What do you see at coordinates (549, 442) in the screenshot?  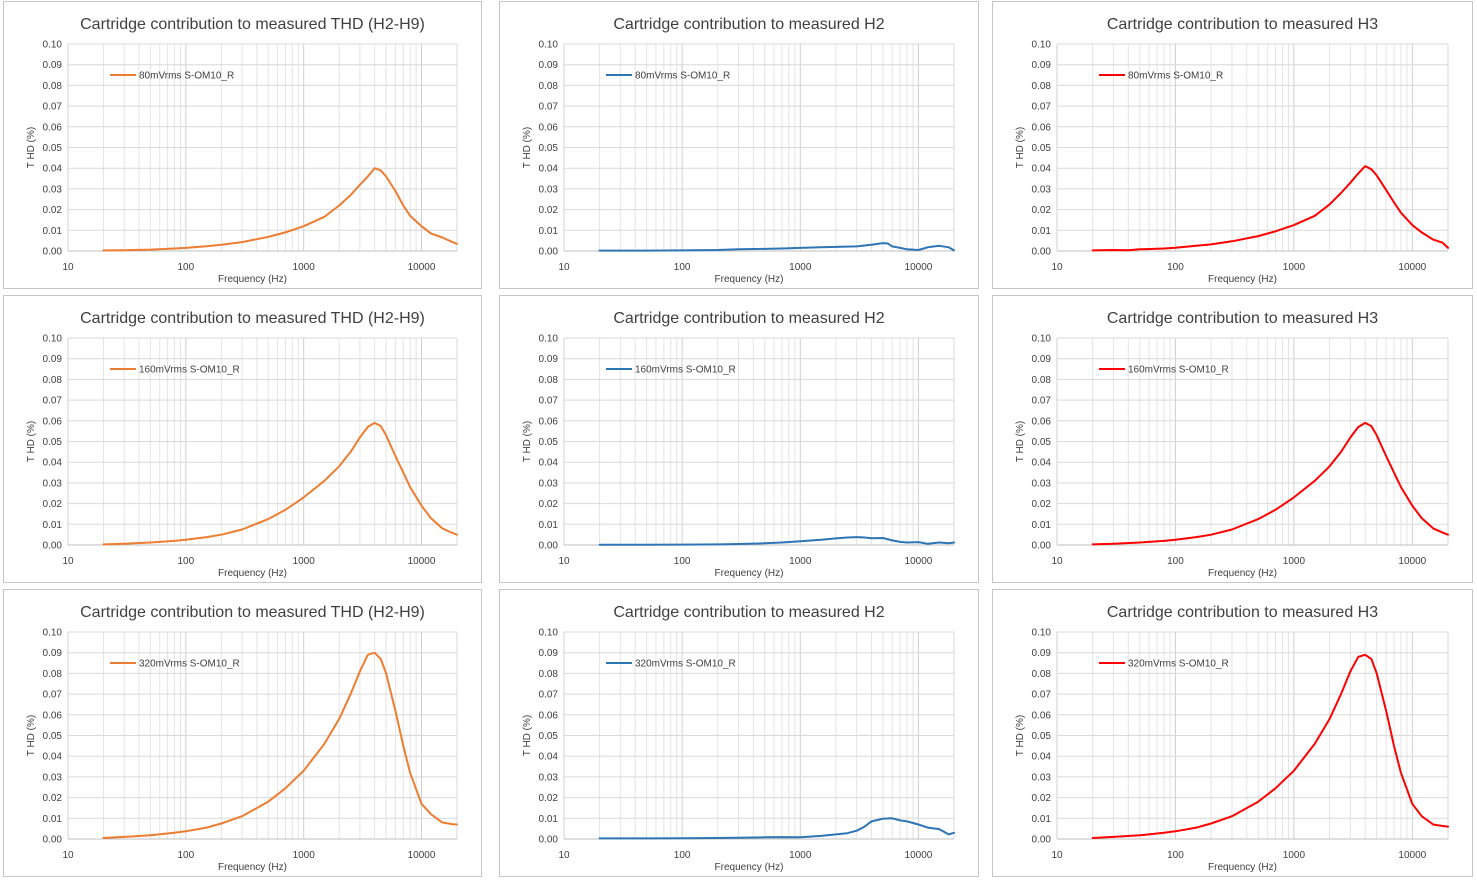 I see `y-tick-label: 0.05` at bounding box center [549, 442].